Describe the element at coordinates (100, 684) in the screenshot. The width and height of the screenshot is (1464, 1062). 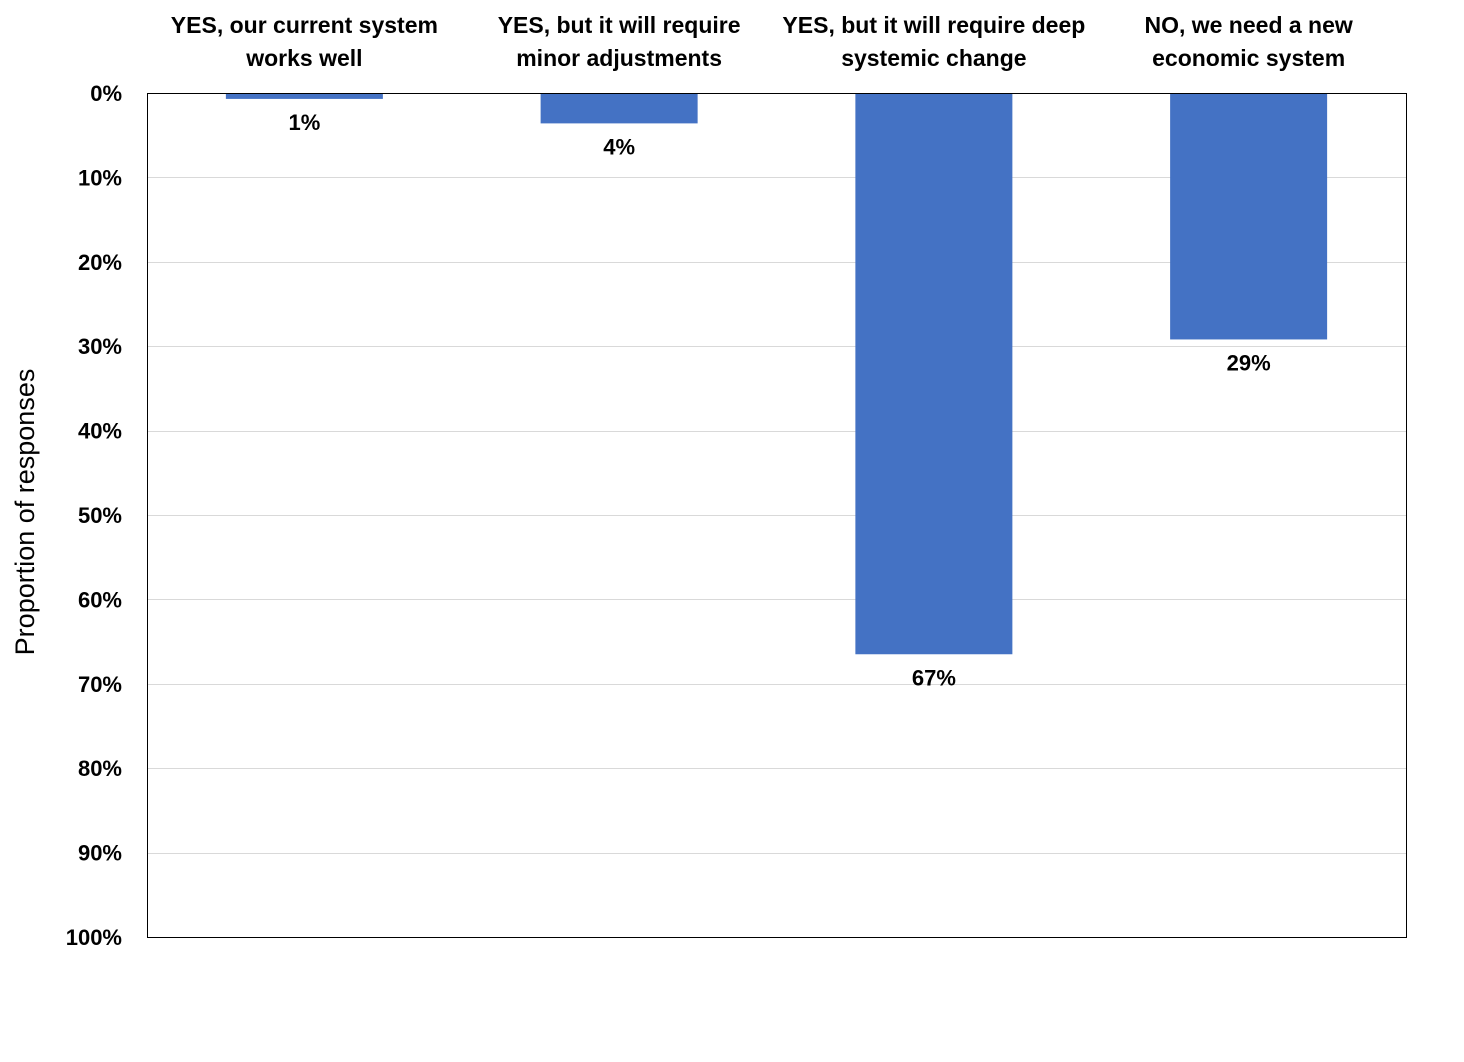
I see `y-tick-label: 70%` at that location.